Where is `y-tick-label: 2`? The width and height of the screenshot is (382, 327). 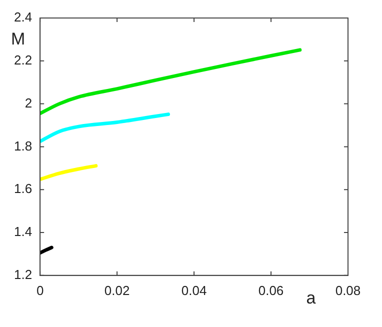
y-tick-label: 2 is located at coordinates (28, 102).